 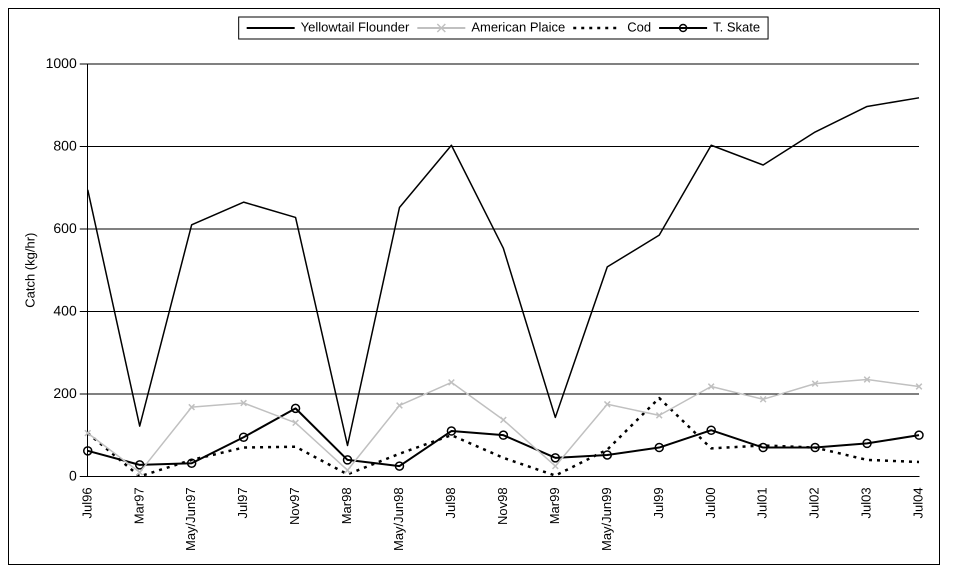 I want to click on y-tick-label: 800, so click(x=65, y=145).